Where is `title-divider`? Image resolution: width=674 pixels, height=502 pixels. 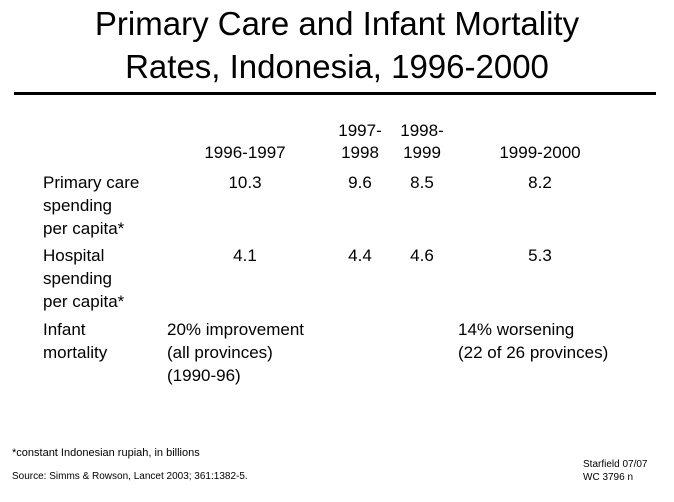 title-divider is located at coordinates (335, 93).